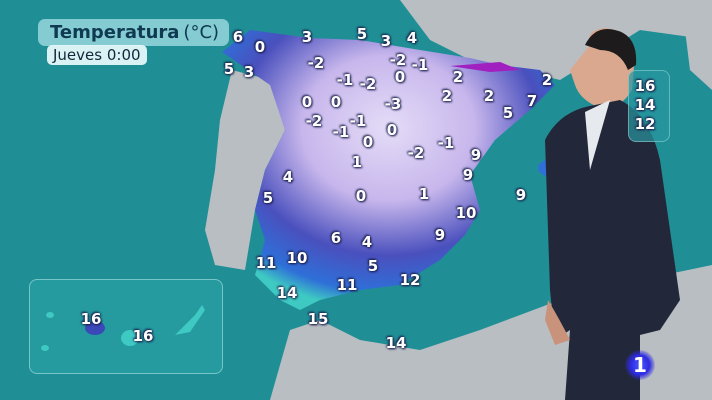  Describe the element at coordinates (143, 336) in the screenshot. I see `temp-label-gran-canaria: 16` at that location.